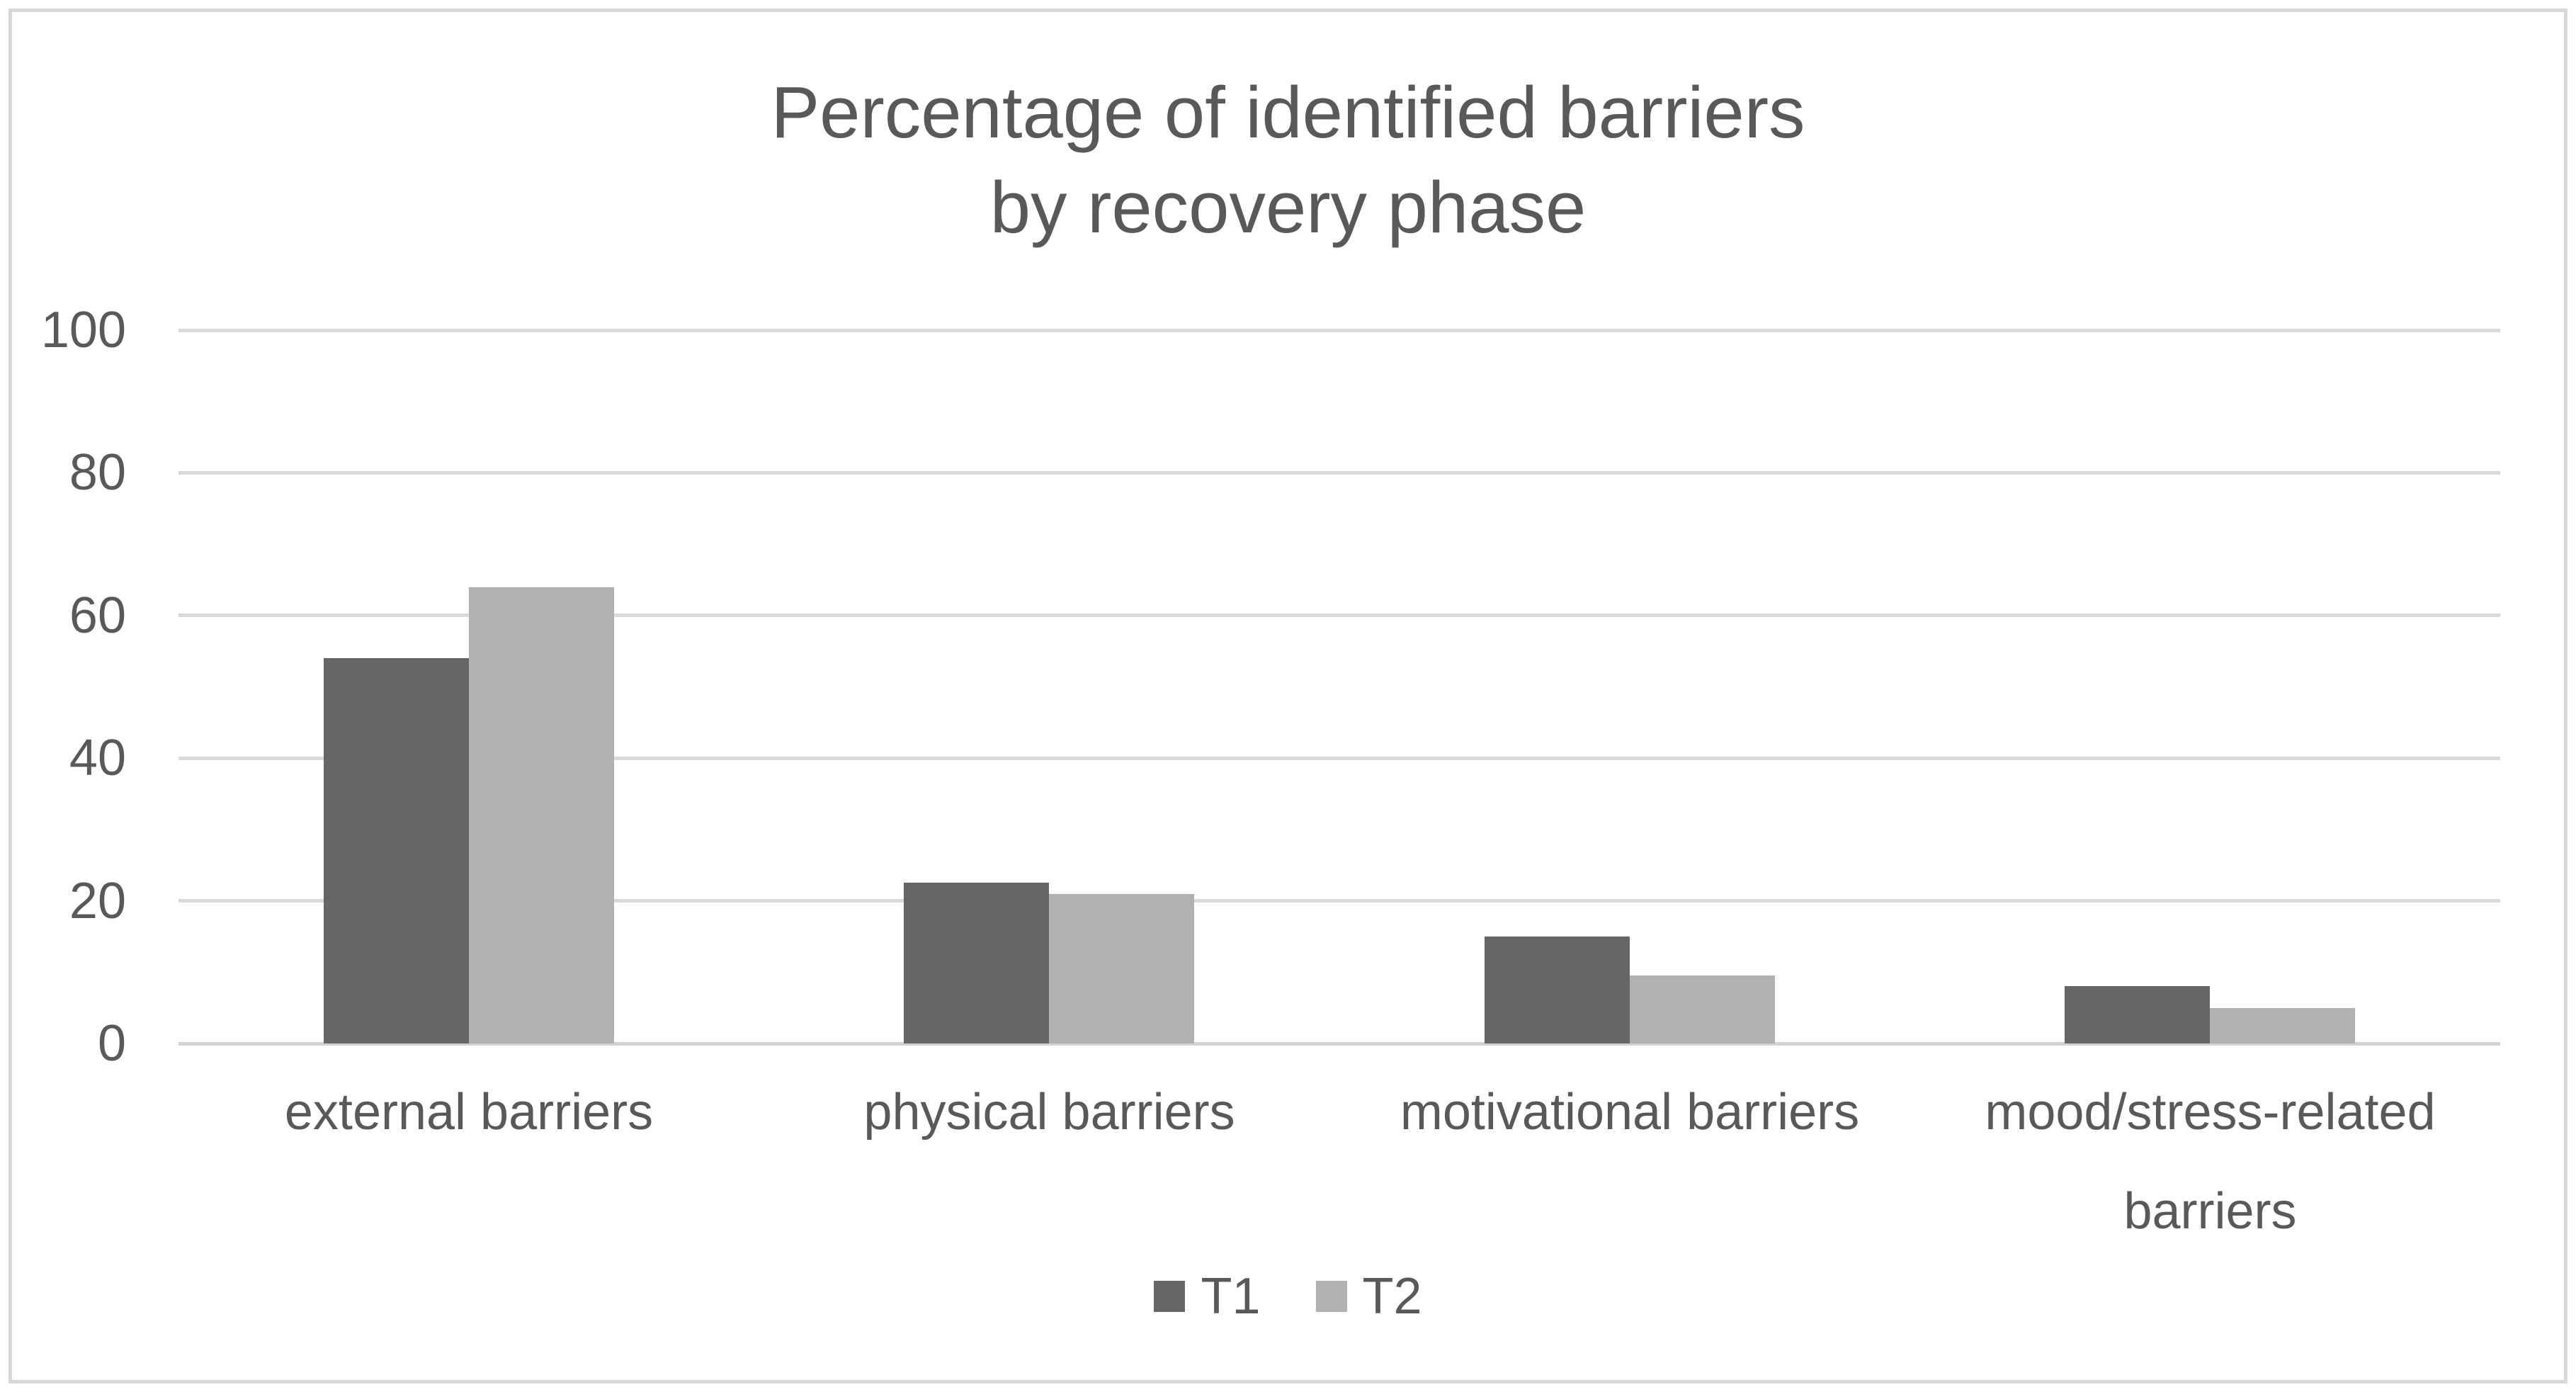 The height and width of the screenshot is (1392, 2576). Describe the element at coordinates (97, 900) in the screenshot. I see `y-tick-label-20: 20` at that location.